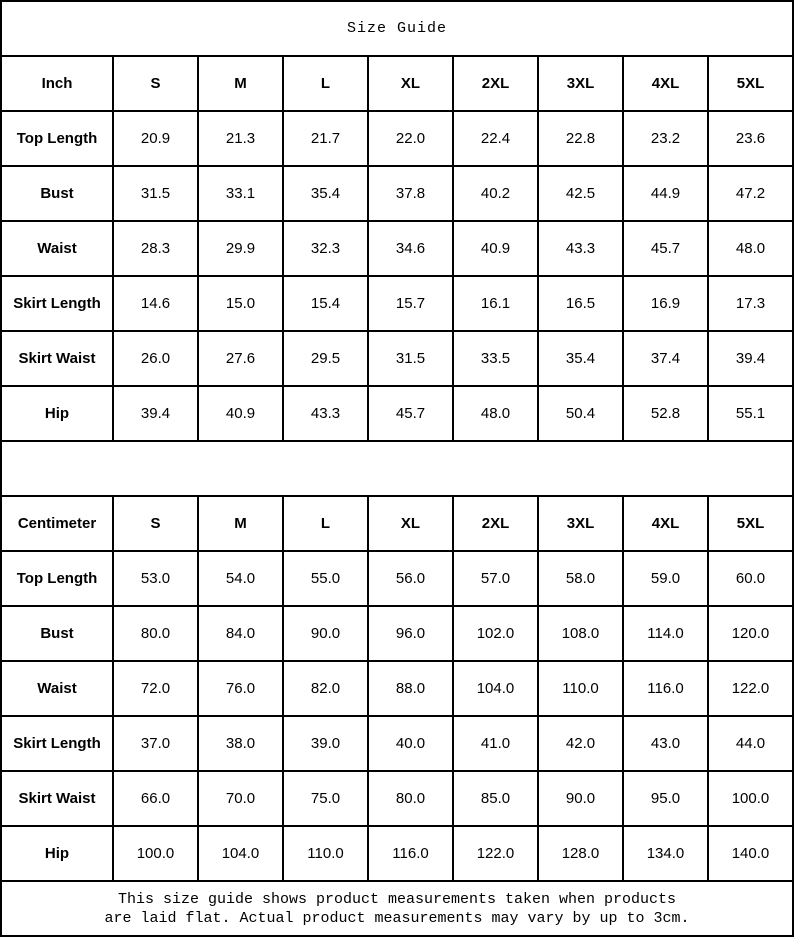 Image resolution: width=794 pixels, height=937 pixels. Describe the element at coordinates (750, 688) in the screenshot. I see `measurement-value-cell: 122.0` at that location.